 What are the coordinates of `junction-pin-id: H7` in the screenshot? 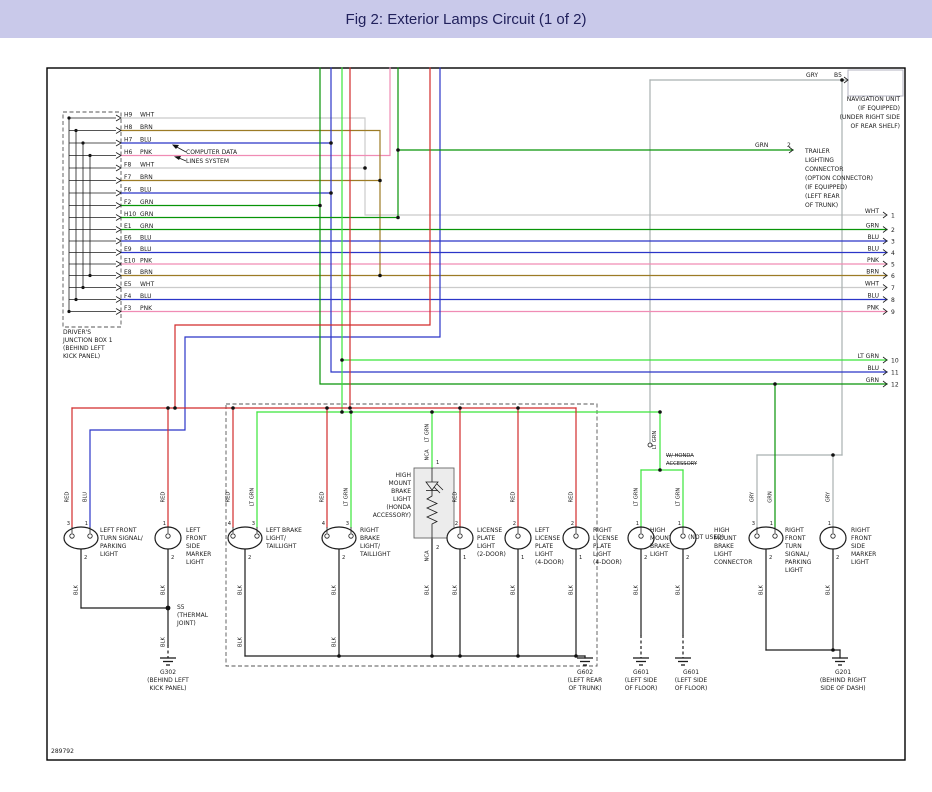 It's located at (128, 140).